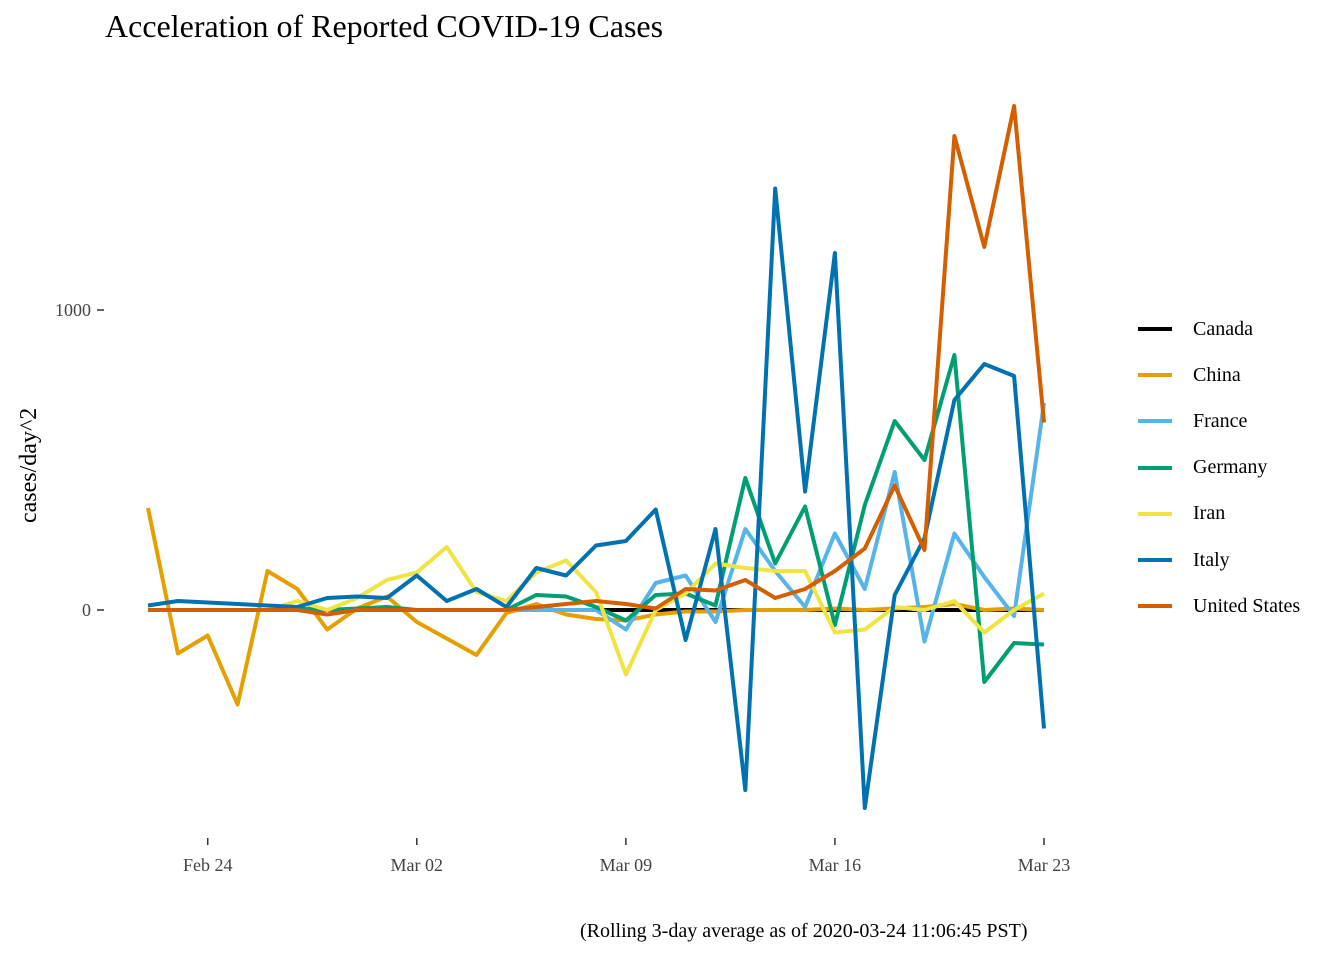 This screenshot has width=1344, height=960. I want to click on x-tick-label: Mar 16, so click(835, 865).